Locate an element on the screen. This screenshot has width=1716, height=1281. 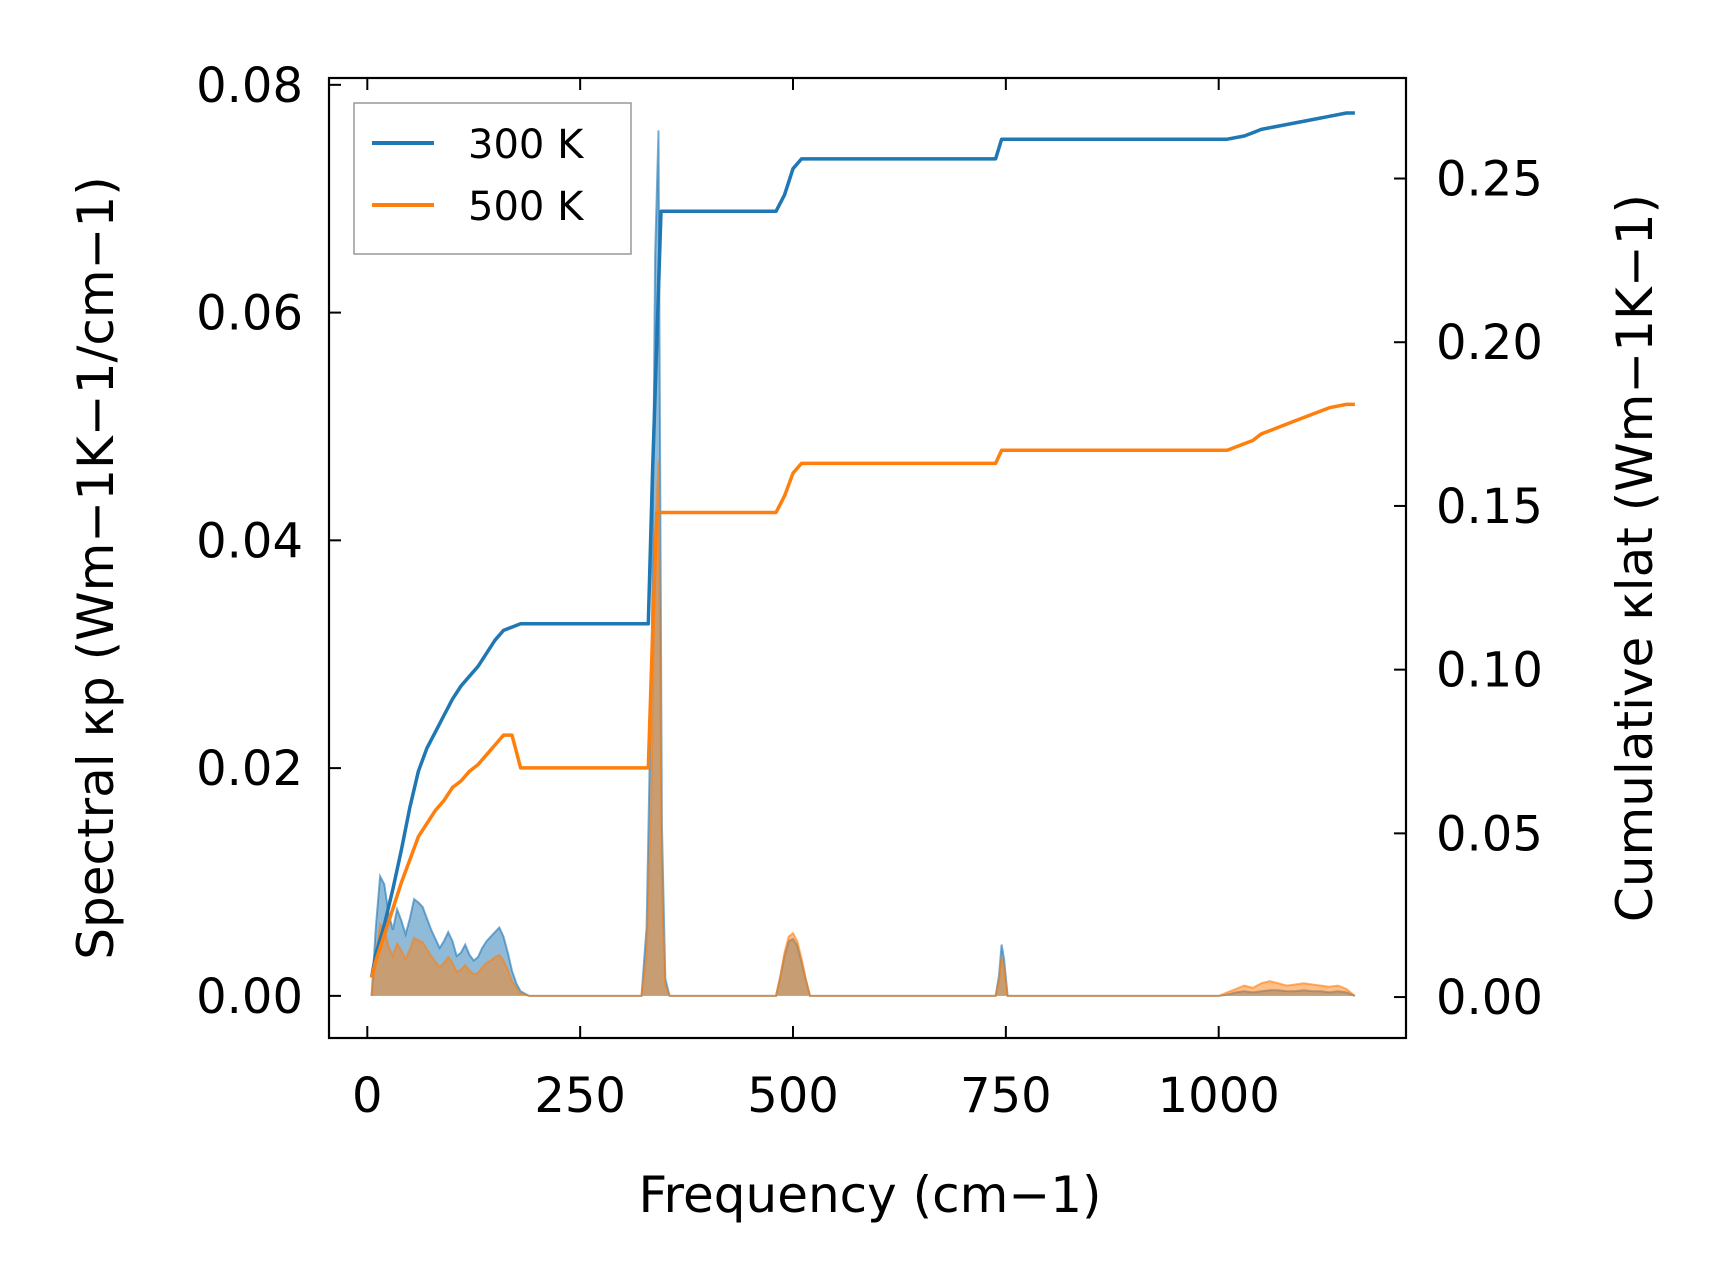
right-y-tick-label: 0.20 is located at coordinates (1489, 343).